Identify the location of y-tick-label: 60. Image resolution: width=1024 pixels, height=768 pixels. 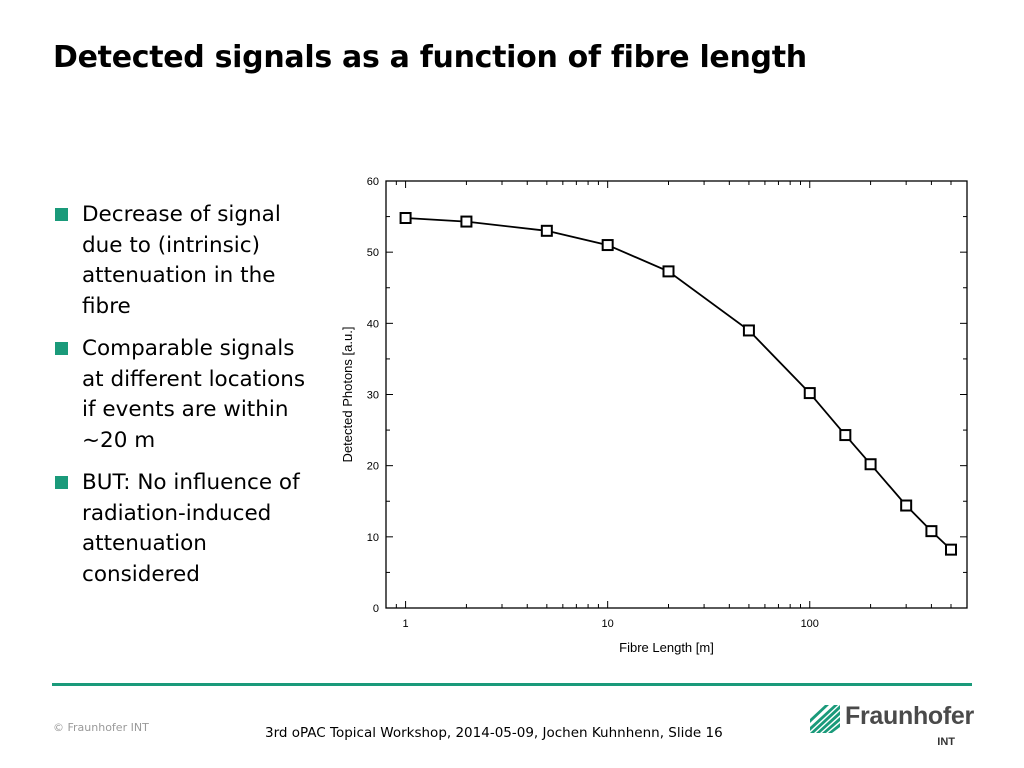
(373, 182).